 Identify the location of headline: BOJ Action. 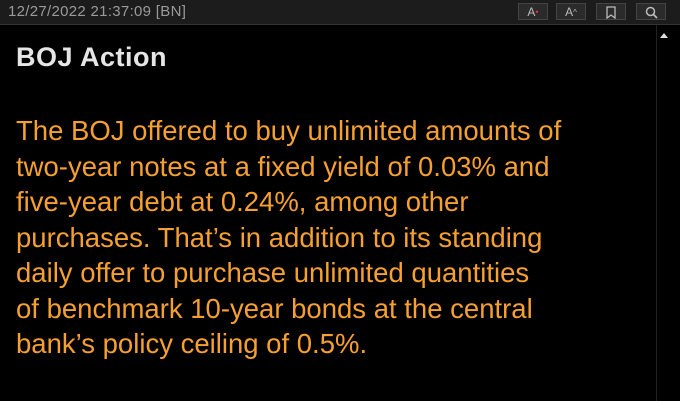
(92, 57).